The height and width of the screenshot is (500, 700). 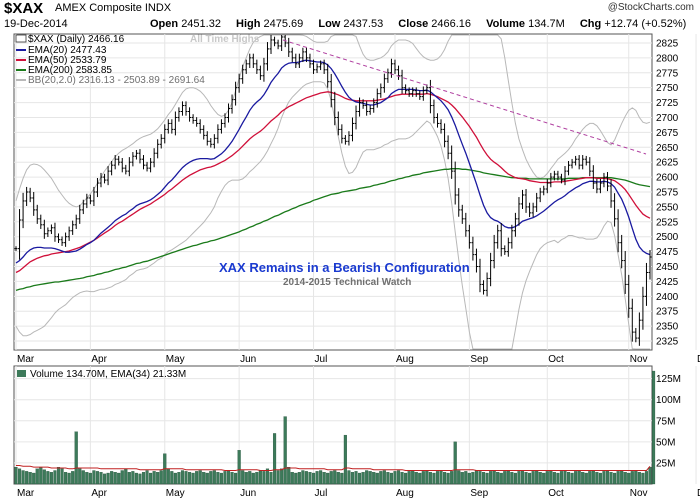 What do you see at coordinates (363, 24) in the screenshot?
I see `low-value: 2437.53` at bounding box center [363, 24].